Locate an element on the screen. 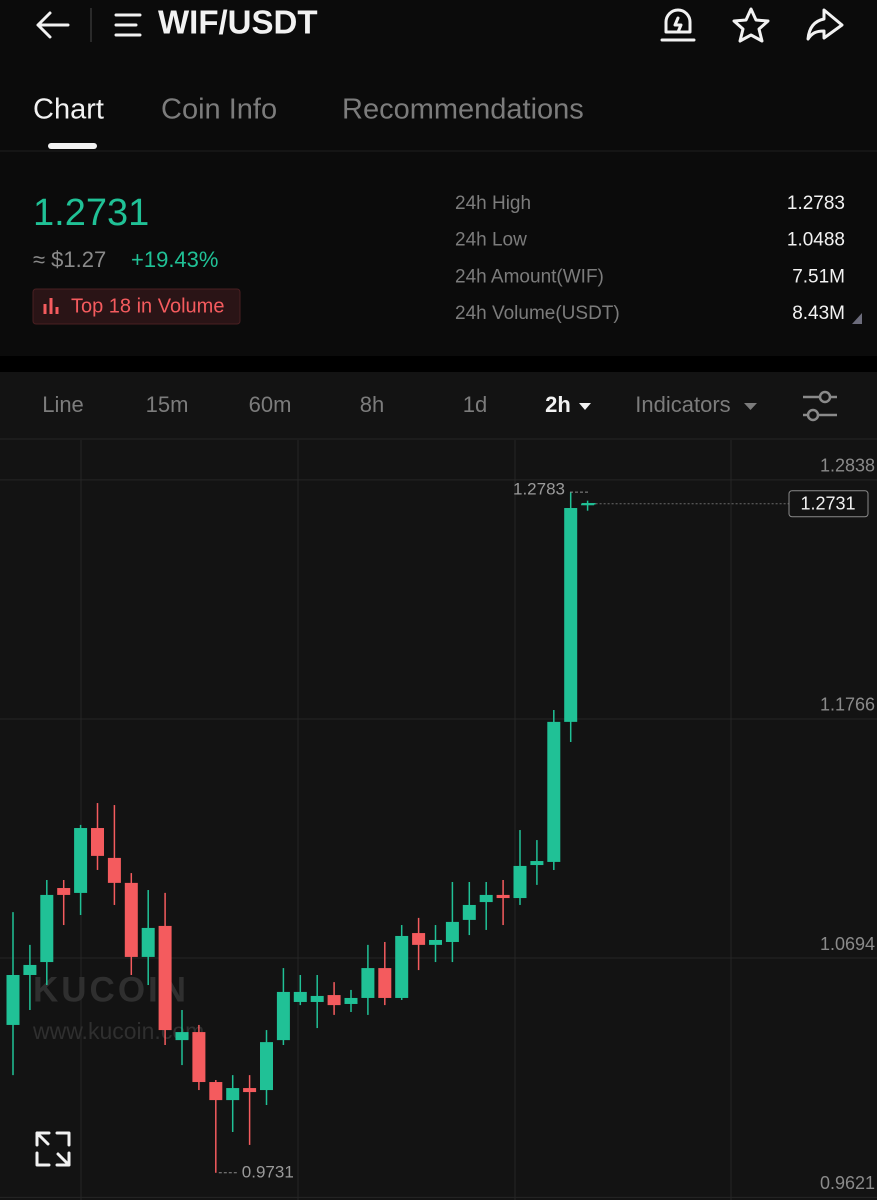 The height and width of the screenshot is (1200, 877). stat-value: 7.51M is located at coordinates (818, 276).